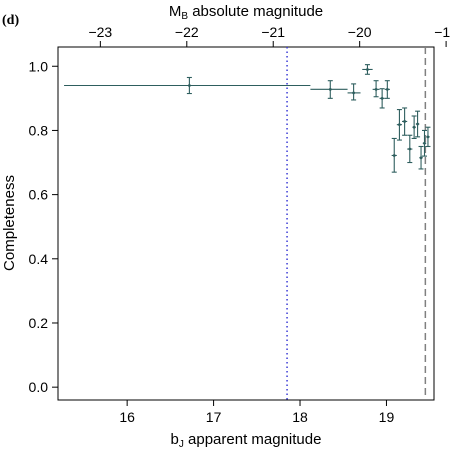  I want to click on y-tick-label: 0.4, so click(39, 259).